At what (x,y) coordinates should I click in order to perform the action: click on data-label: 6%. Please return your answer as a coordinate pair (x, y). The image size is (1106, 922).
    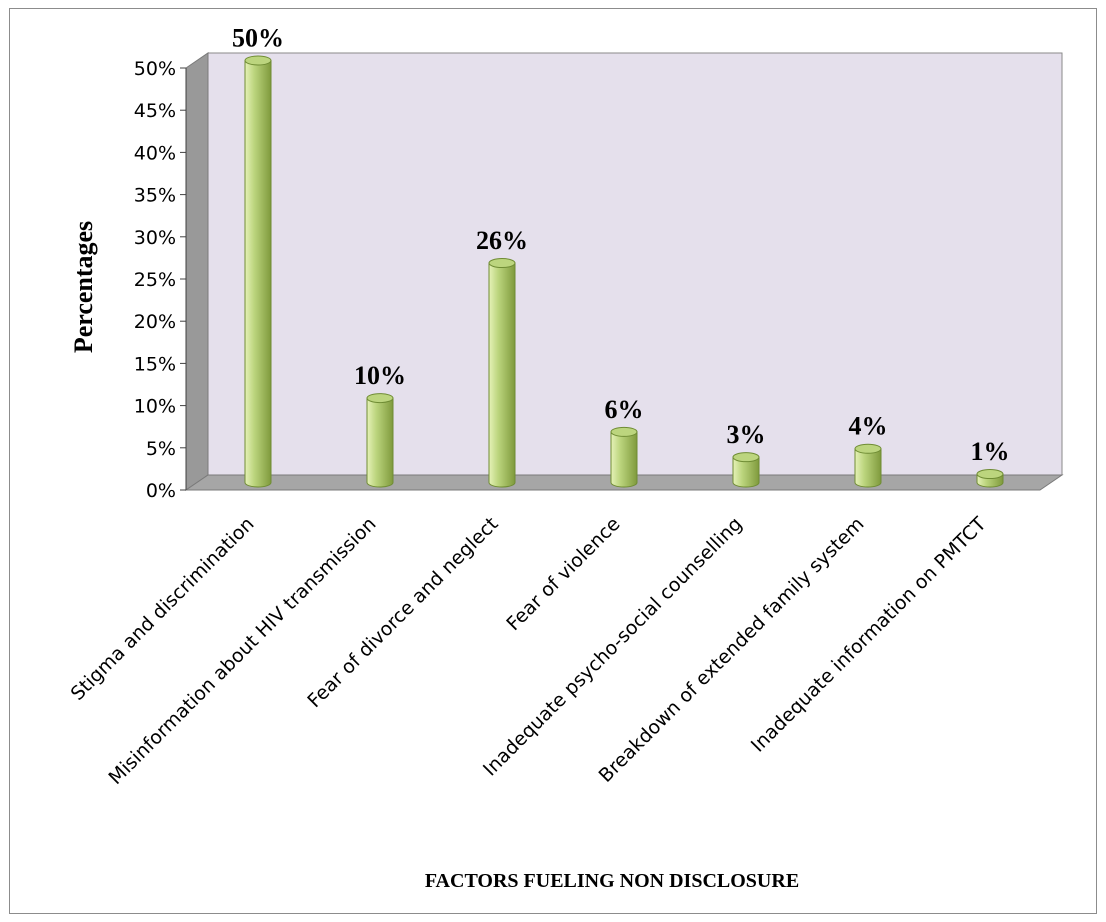
    Looking at the image, I should click on (624, 409).